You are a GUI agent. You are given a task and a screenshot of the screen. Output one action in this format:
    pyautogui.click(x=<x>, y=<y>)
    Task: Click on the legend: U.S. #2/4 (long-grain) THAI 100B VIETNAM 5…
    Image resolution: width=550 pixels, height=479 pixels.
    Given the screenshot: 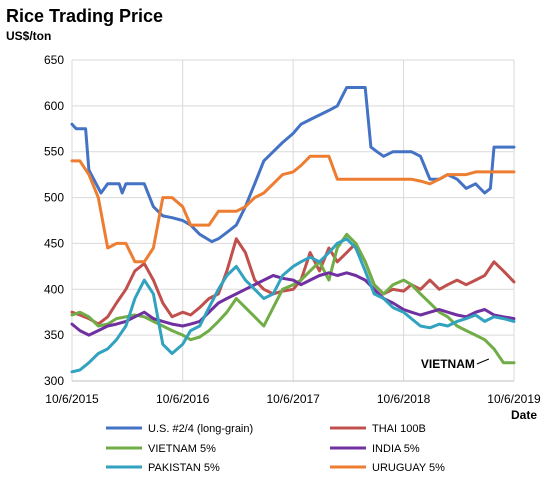 What is the action you would take?
    pyautogui.click(x=275, y=448)
    